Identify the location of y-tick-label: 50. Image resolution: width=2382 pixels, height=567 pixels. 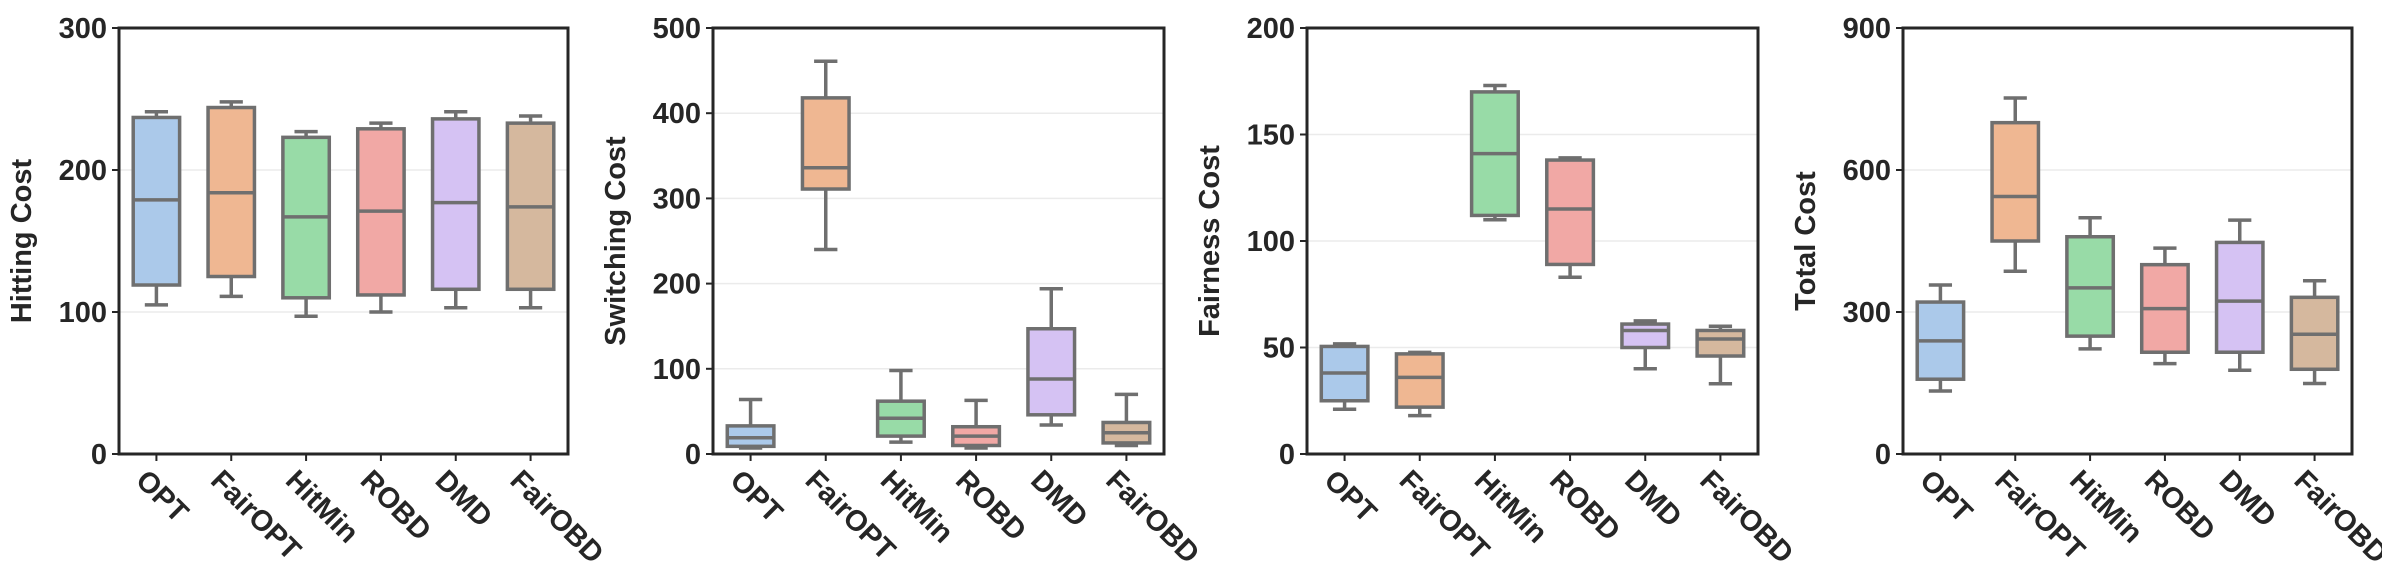
(1279, 349).